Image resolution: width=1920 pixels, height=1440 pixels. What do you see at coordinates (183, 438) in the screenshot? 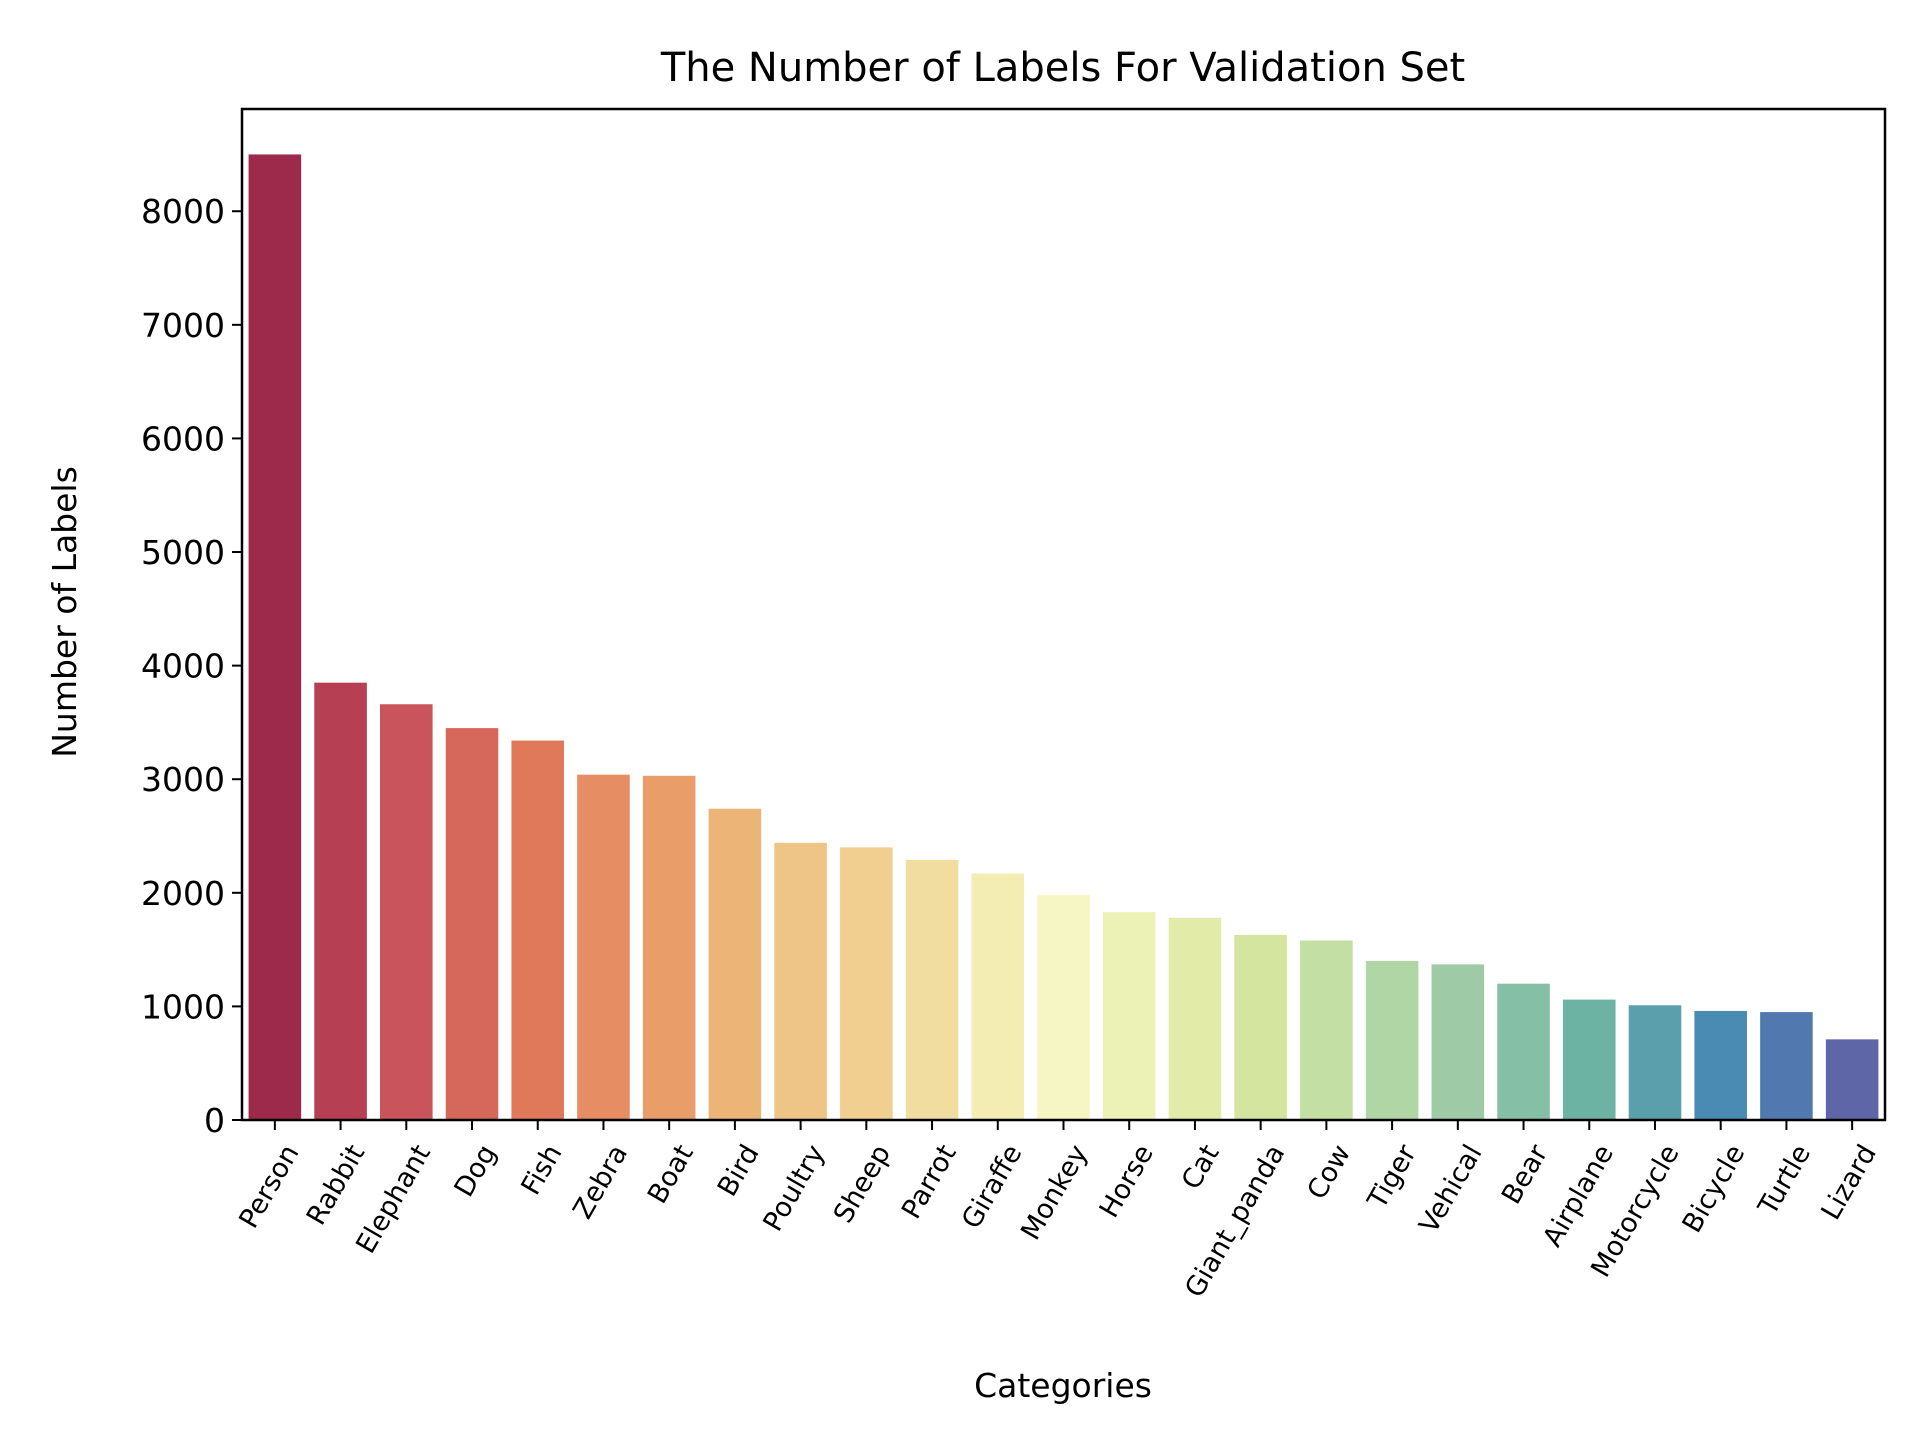
I see `y-tick-label: 6000` at bounding box center [183, 438].